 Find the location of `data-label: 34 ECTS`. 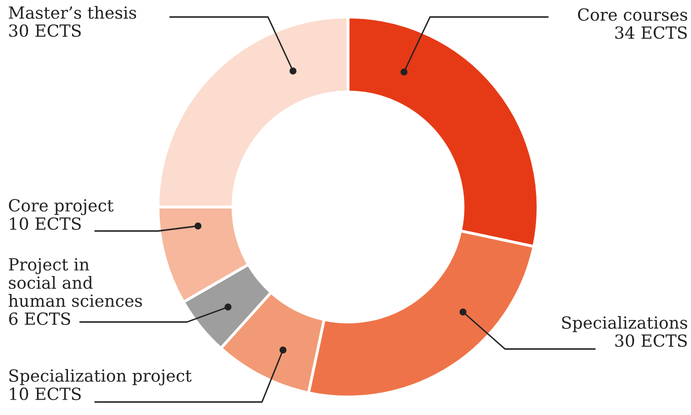

data-label: 34 ECTS is located at coordinates (651, 32).